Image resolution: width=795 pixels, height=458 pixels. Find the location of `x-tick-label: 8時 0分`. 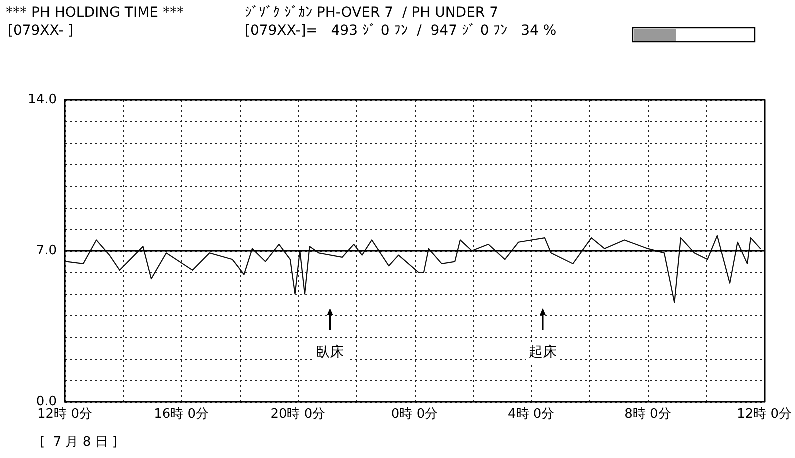

x-tick-label: 8時 0分 is located at coordinates (648, 414).